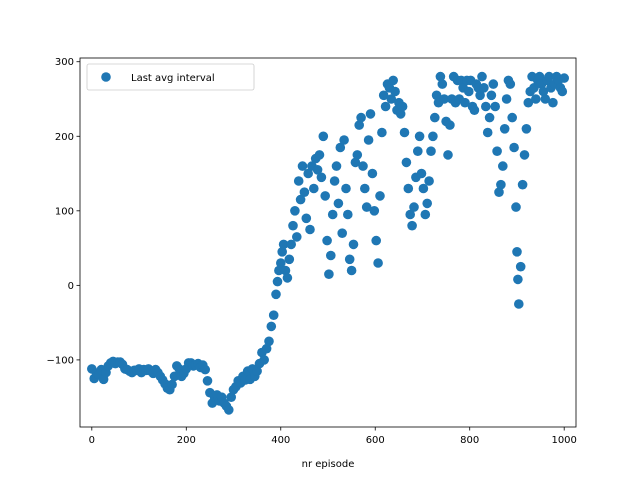  Describe the element at coordinates (563, 440) in the screenshot. I see `x-tick-label: 1000` at that location.